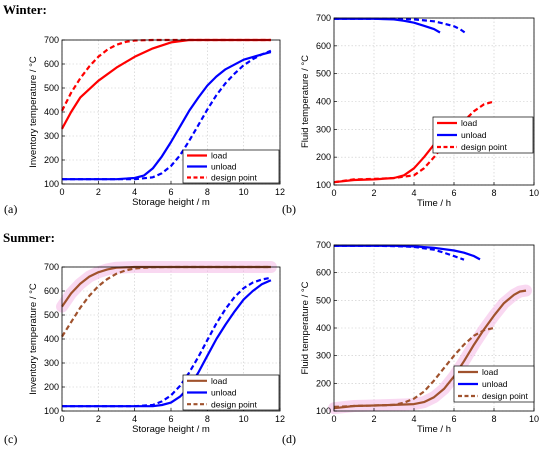  I want to click on plot-area, so click(434, 101).